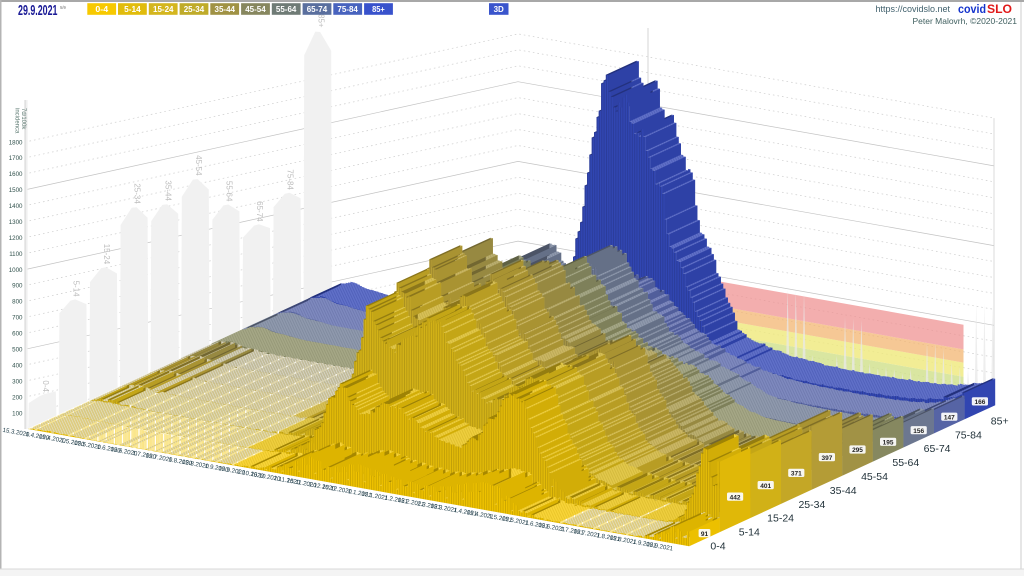 The image size is (1024, 581). Describe the element at coordinates (88, 446) in the screenshot. I see `svg-text: 15.5.2020` at that location.